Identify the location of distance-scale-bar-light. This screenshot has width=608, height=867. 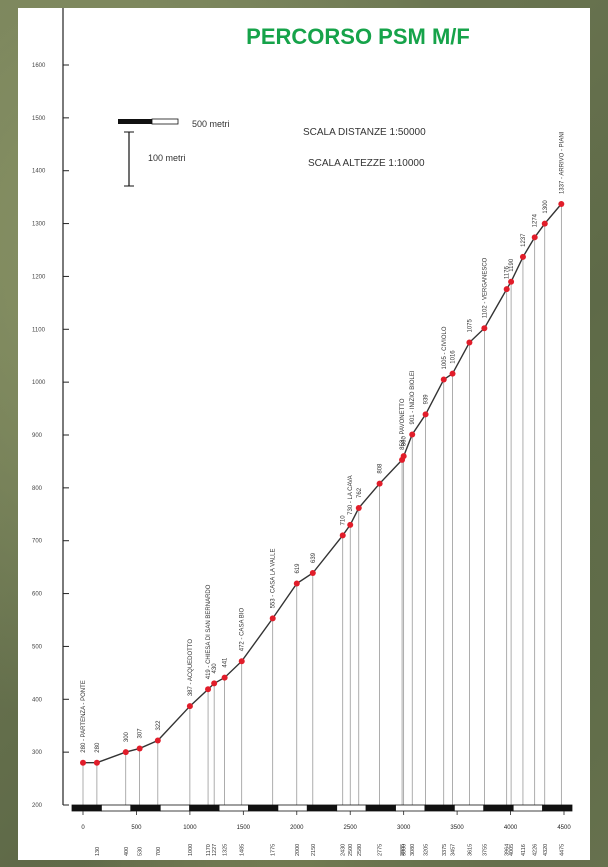
(165, 121).